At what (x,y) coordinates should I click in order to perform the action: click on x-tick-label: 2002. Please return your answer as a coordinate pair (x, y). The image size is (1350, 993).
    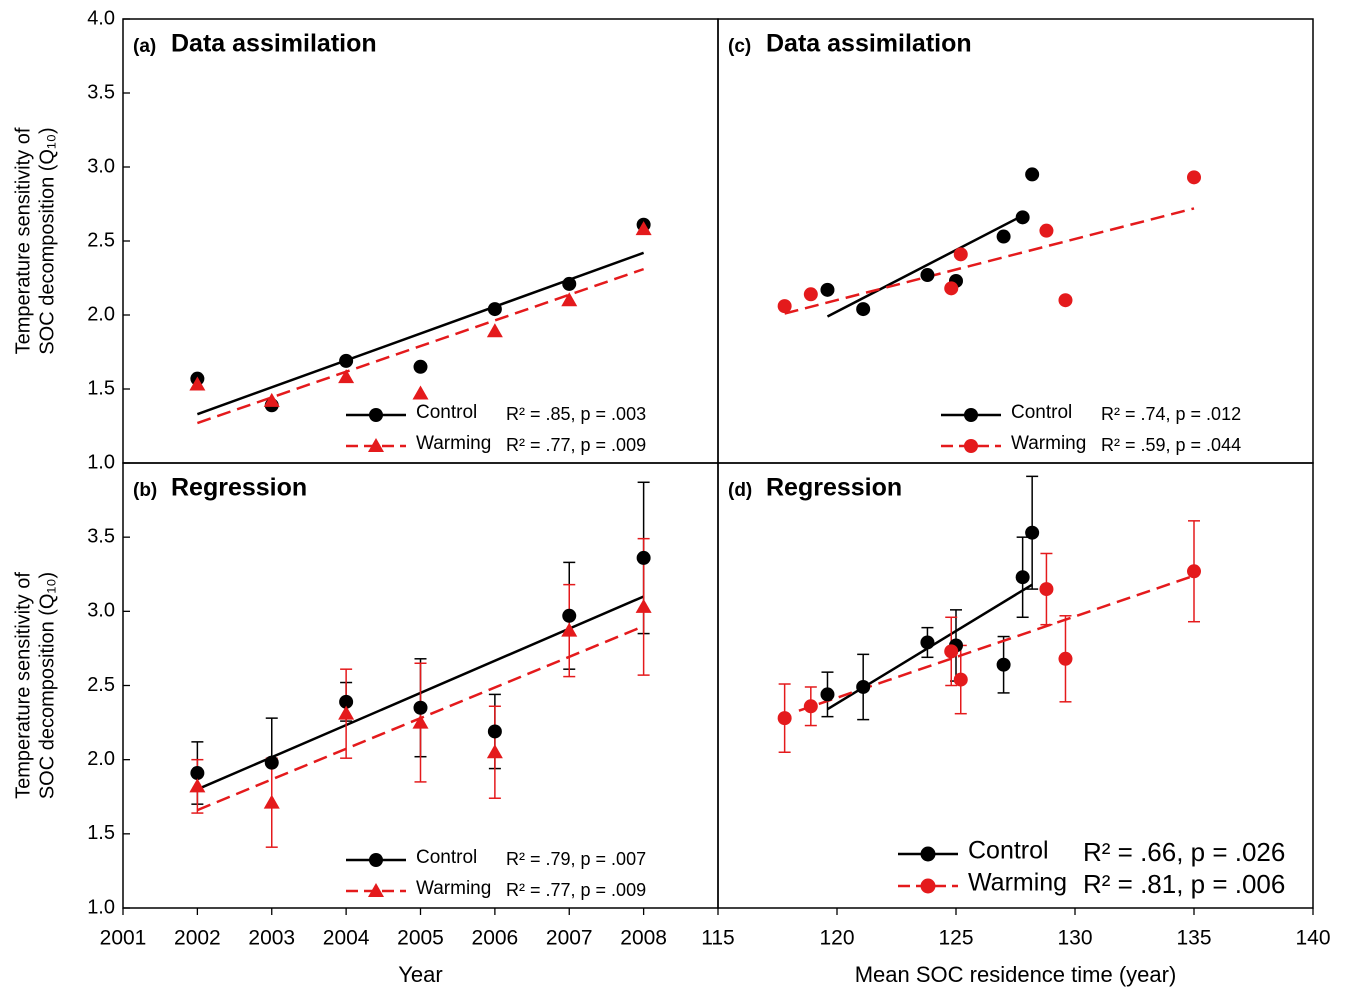
    Looking at the image, I should click on (197, 938).